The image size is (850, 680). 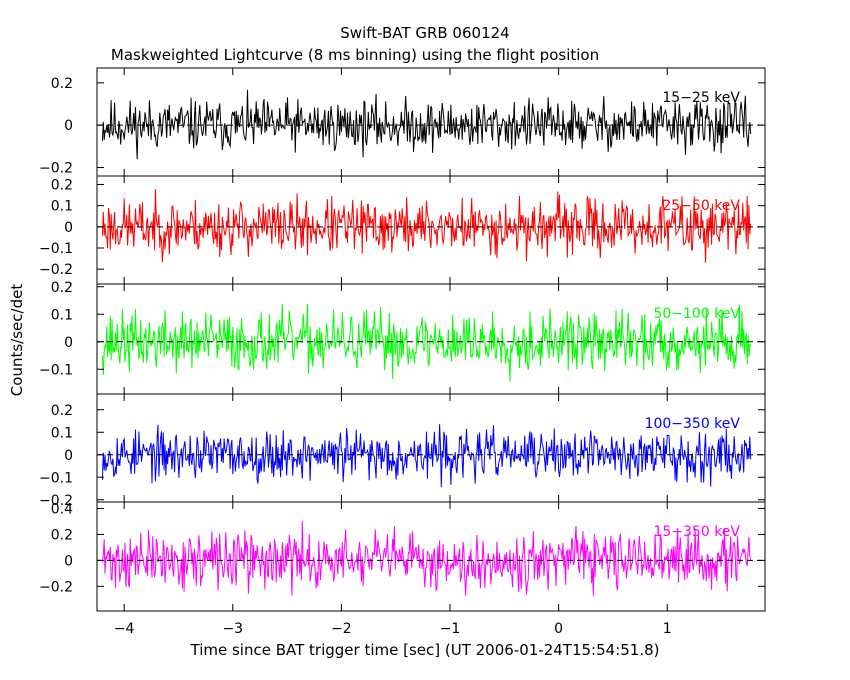 I want to click on panel-100-350kev: −0.2 −0.1 0 0.1 0.2 100−350 keV, so click(x=402, y=451).